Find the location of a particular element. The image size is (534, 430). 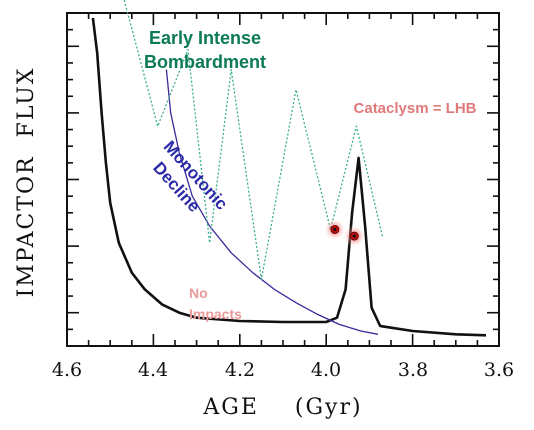

annotation-bombardment: Bombardment is located at coordinates (205, 62).